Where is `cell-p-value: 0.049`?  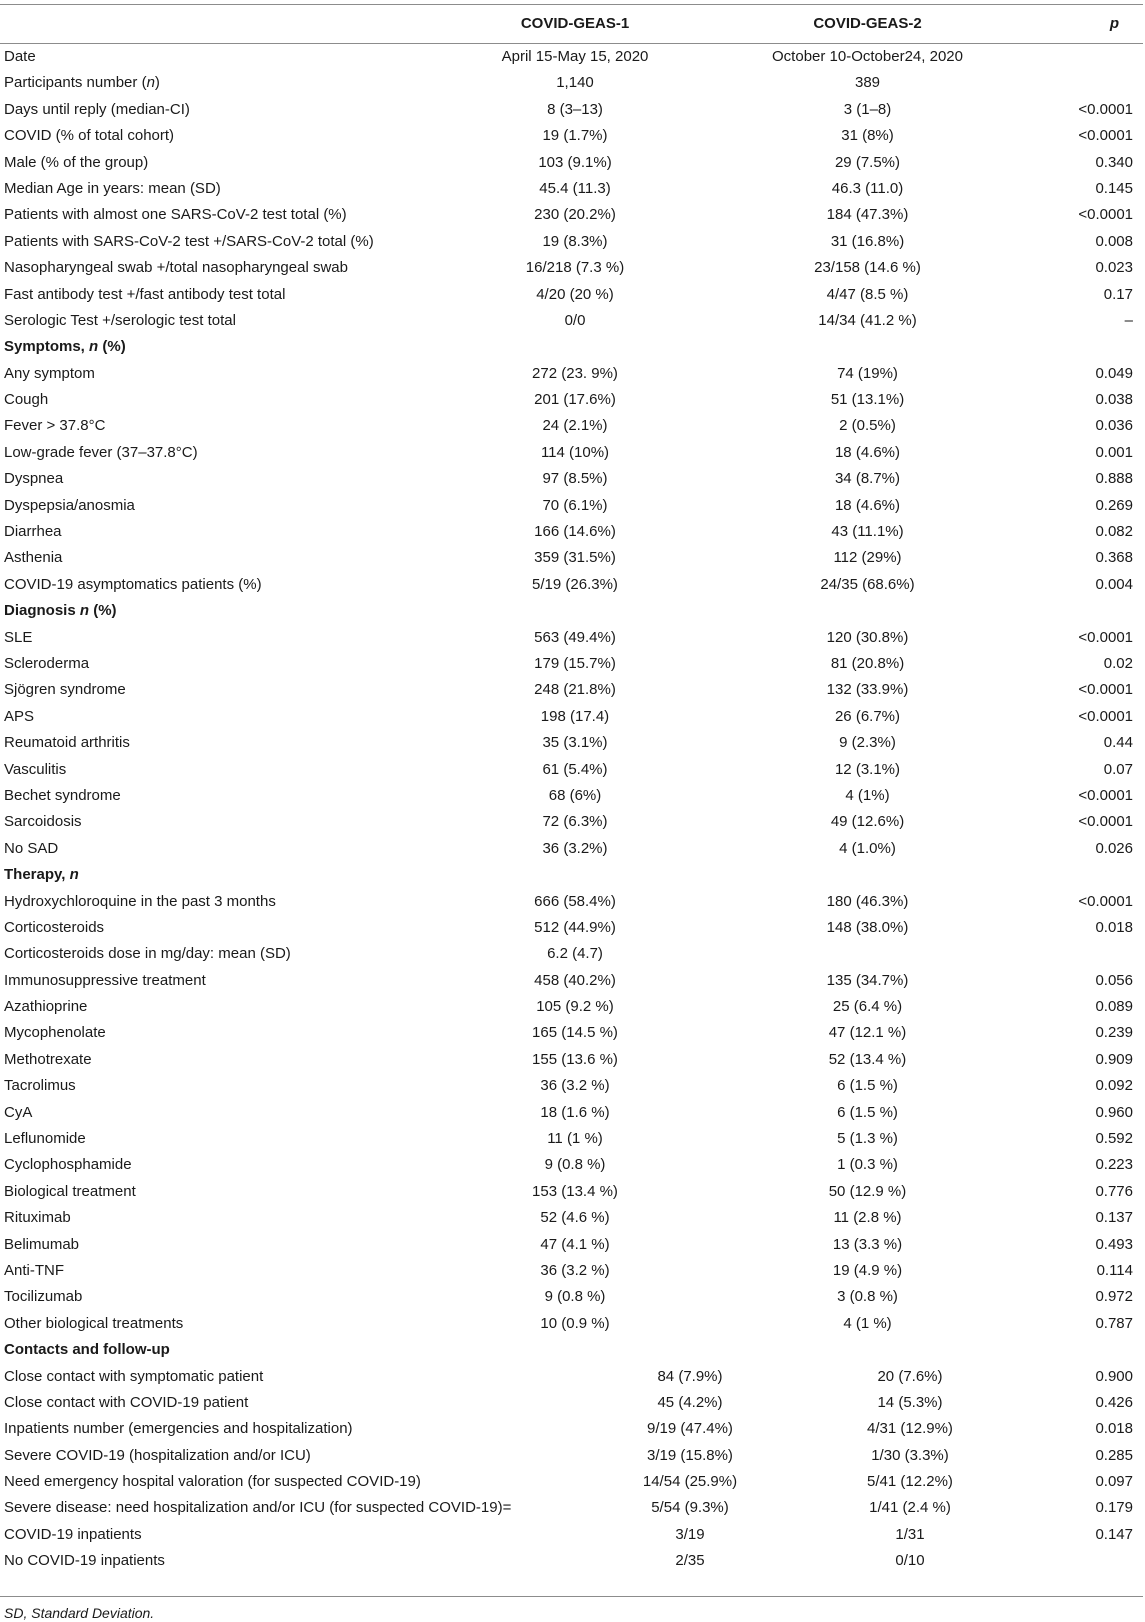
cell-p-value: 0.049 is located at coordinates (1114, 373).